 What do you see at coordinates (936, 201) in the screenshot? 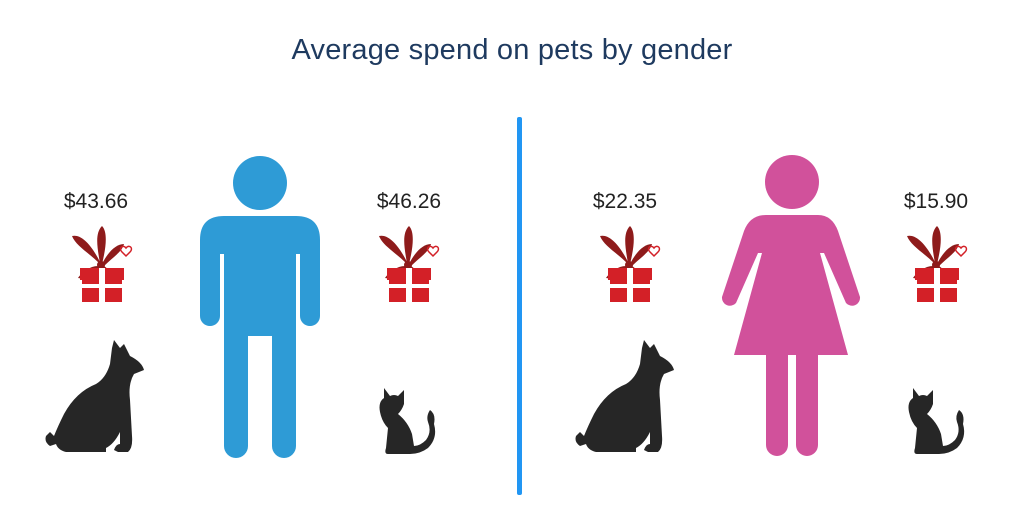
I see `amount-female-cat: $15.90` at bounding box center [936, 201].